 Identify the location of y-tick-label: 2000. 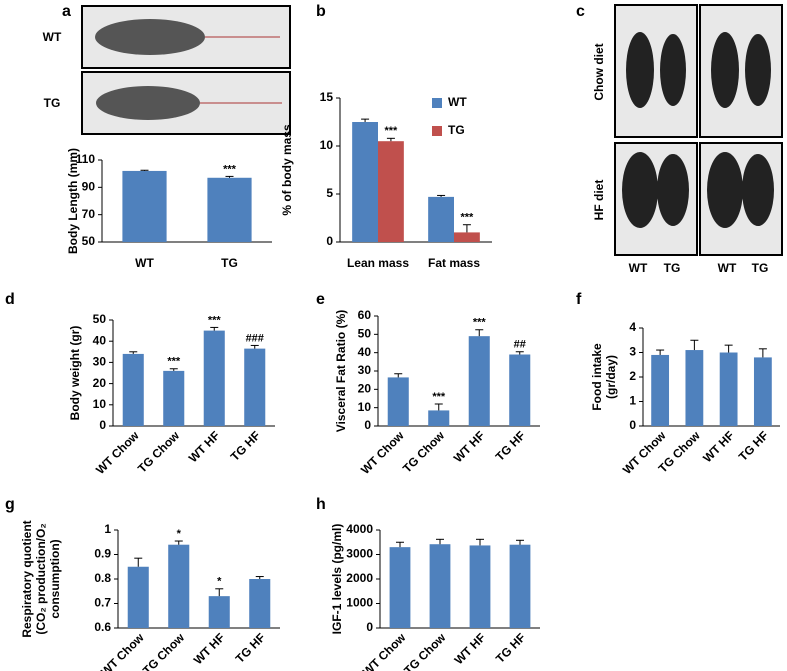
(359, 578).